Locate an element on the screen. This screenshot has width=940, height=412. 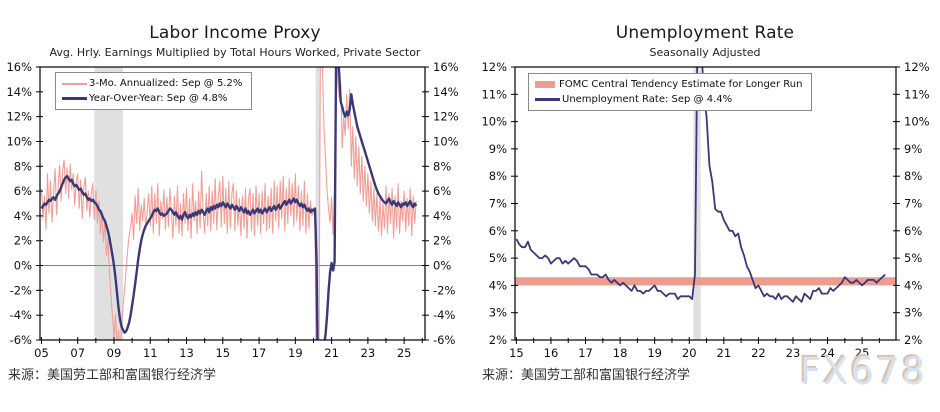
svg-text: 05 is located at coordinates (41, 353).